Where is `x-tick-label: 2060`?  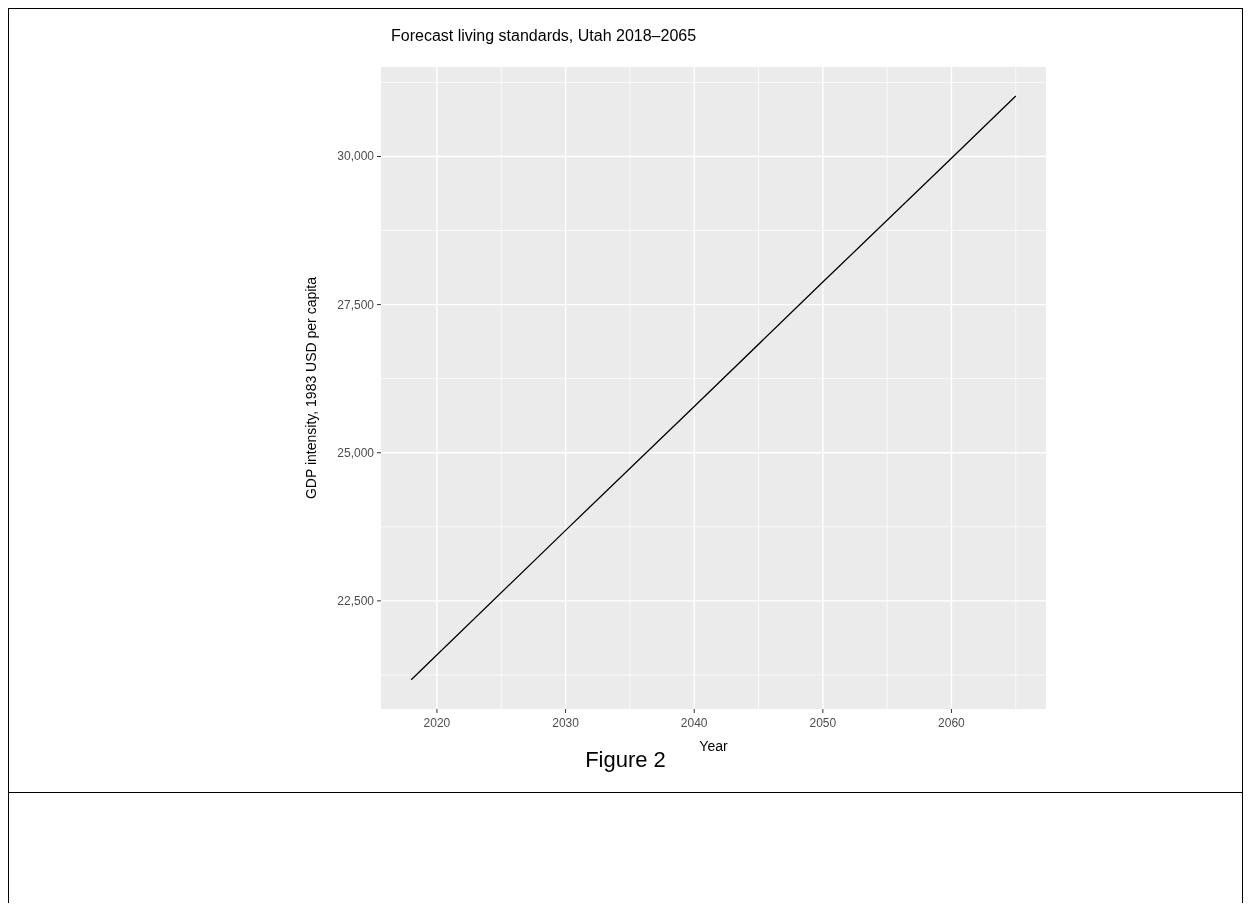 x-tick-label: 2060 is located at coordinates (952, 723).